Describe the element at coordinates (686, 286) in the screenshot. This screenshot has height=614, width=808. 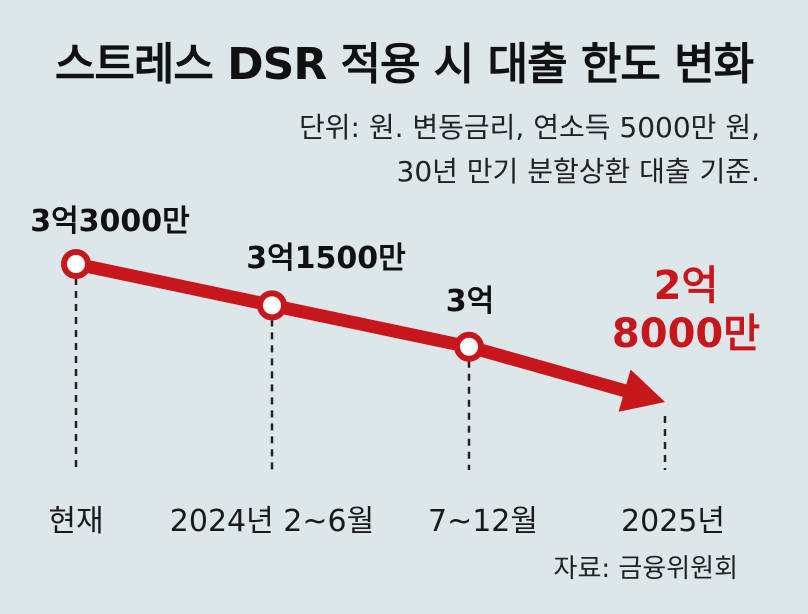
I see `value-label-3-line-0: 2억` at that location.